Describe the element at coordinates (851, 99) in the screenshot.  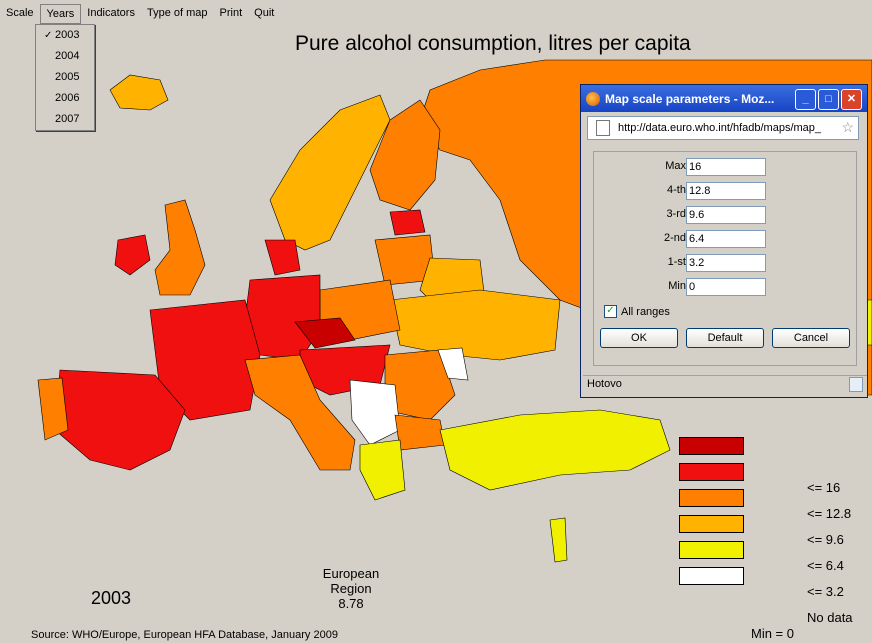
I see `close-icon: ✕` at that location.